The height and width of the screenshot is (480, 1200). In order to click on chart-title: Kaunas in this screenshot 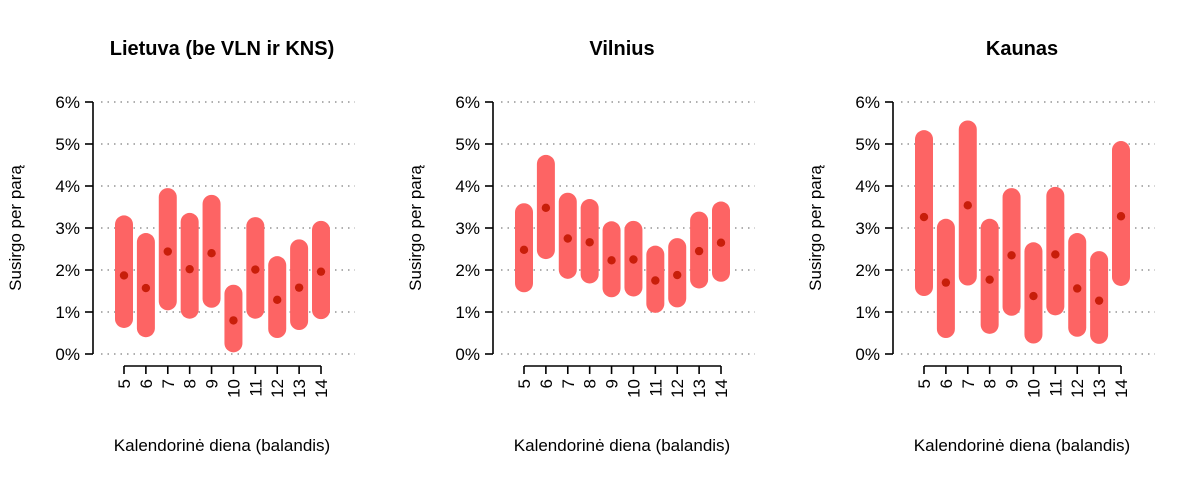, I will do `click(1022, 49)`.